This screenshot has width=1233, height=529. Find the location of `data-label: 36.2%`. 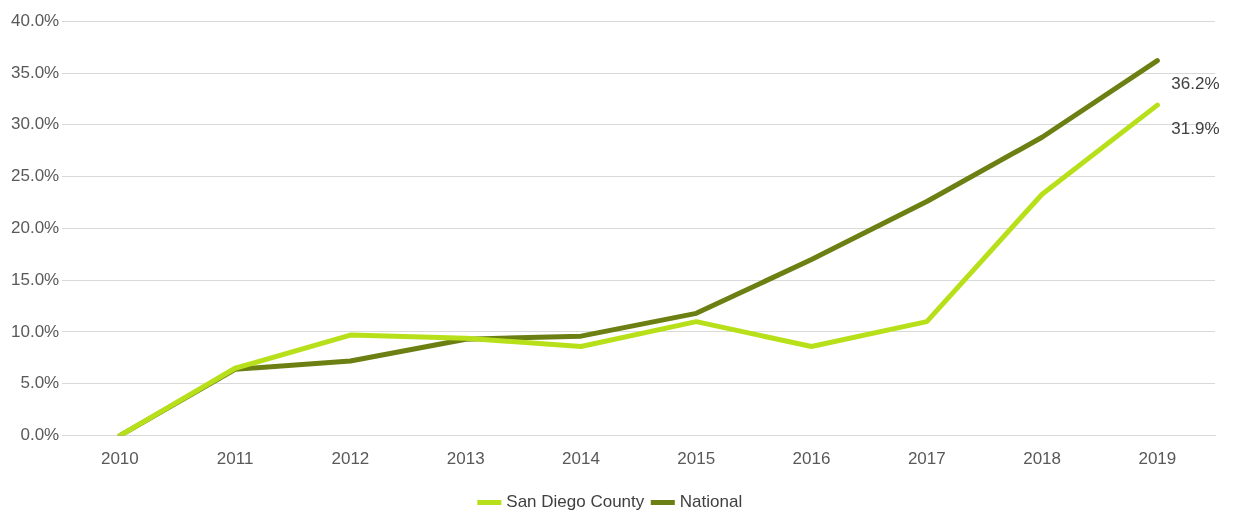

data-label: 36.2% is located at coordinates (1195, 84).